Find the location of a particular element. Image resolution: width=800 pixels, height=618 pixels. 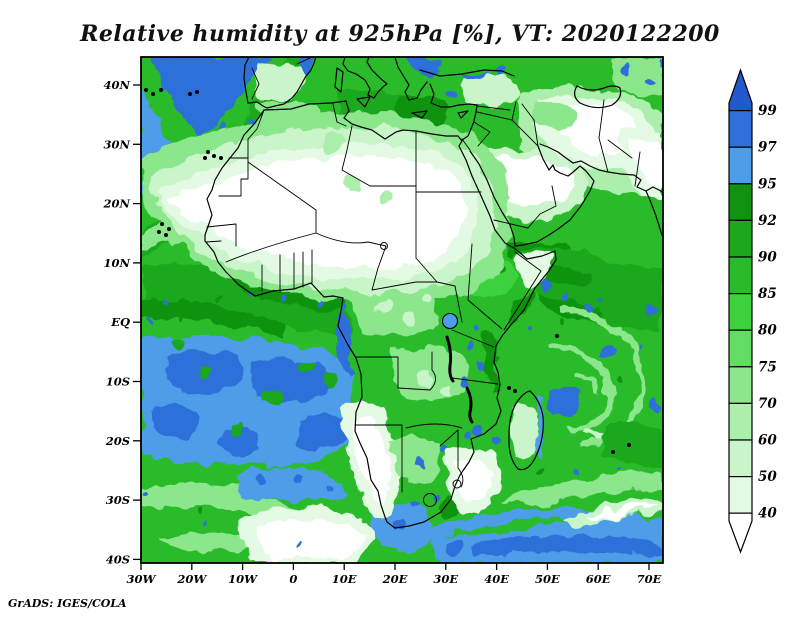

colorbar-label: 90 is located at coordinates (767, 258).